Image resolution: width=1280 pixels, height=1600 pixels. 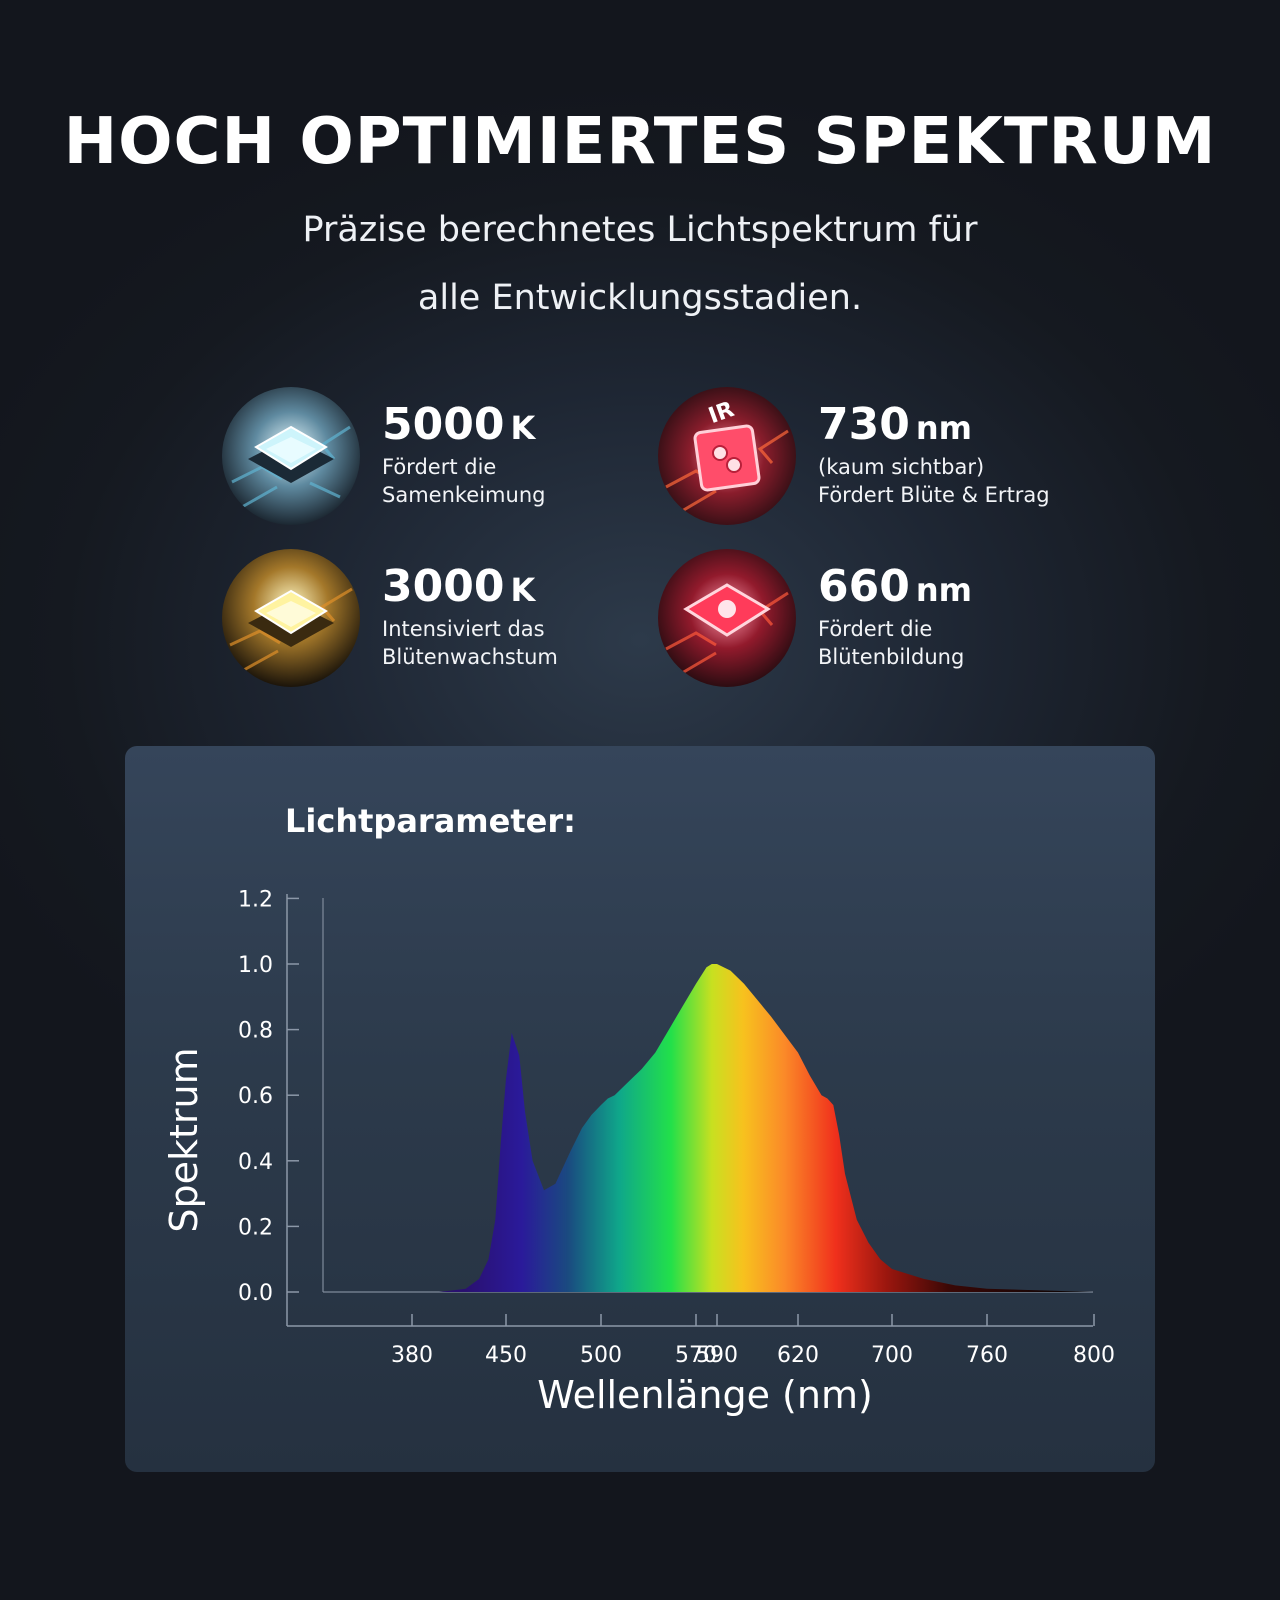 What do you see at coordinates (895, 424) in the screenshot?
I see `feature-value: 730 nm` at bounding box center [895, 424].